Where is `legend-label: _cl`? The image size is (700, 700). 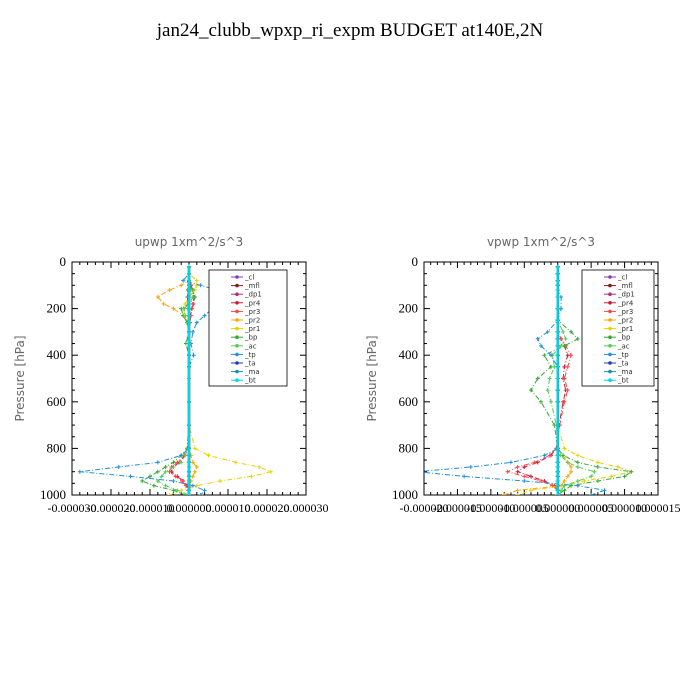
legend-label: _cl is located at coordinates (622, 278).